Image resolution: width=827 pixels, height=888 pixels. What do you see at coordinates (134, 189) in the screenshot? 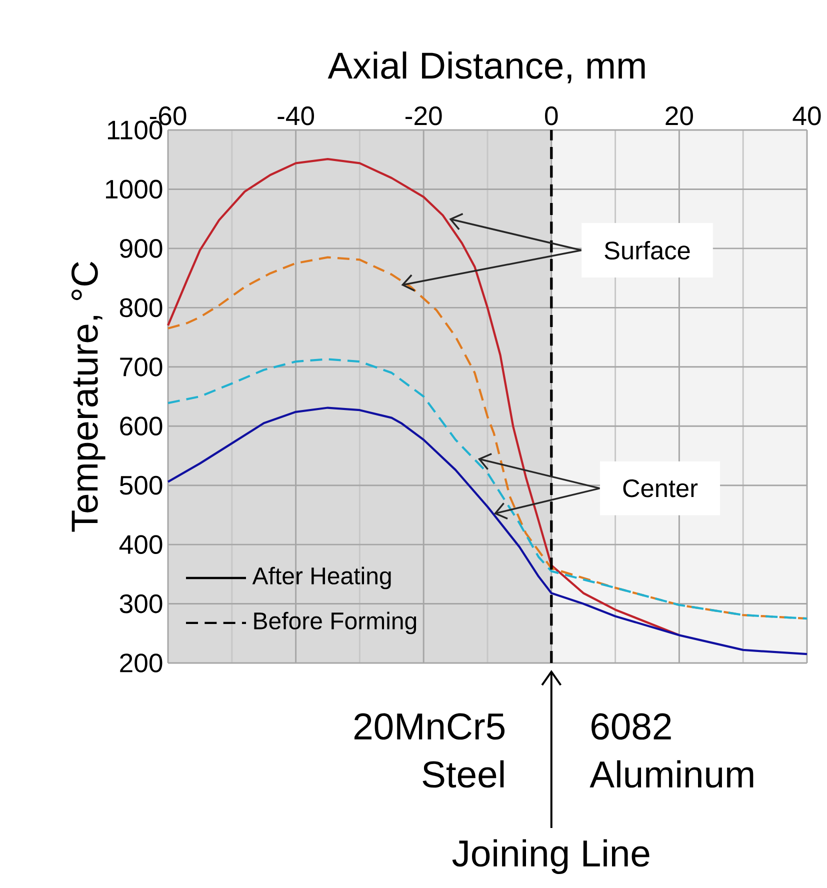
I see `y-tick-label: 1000` at bounding box center [134, 189].